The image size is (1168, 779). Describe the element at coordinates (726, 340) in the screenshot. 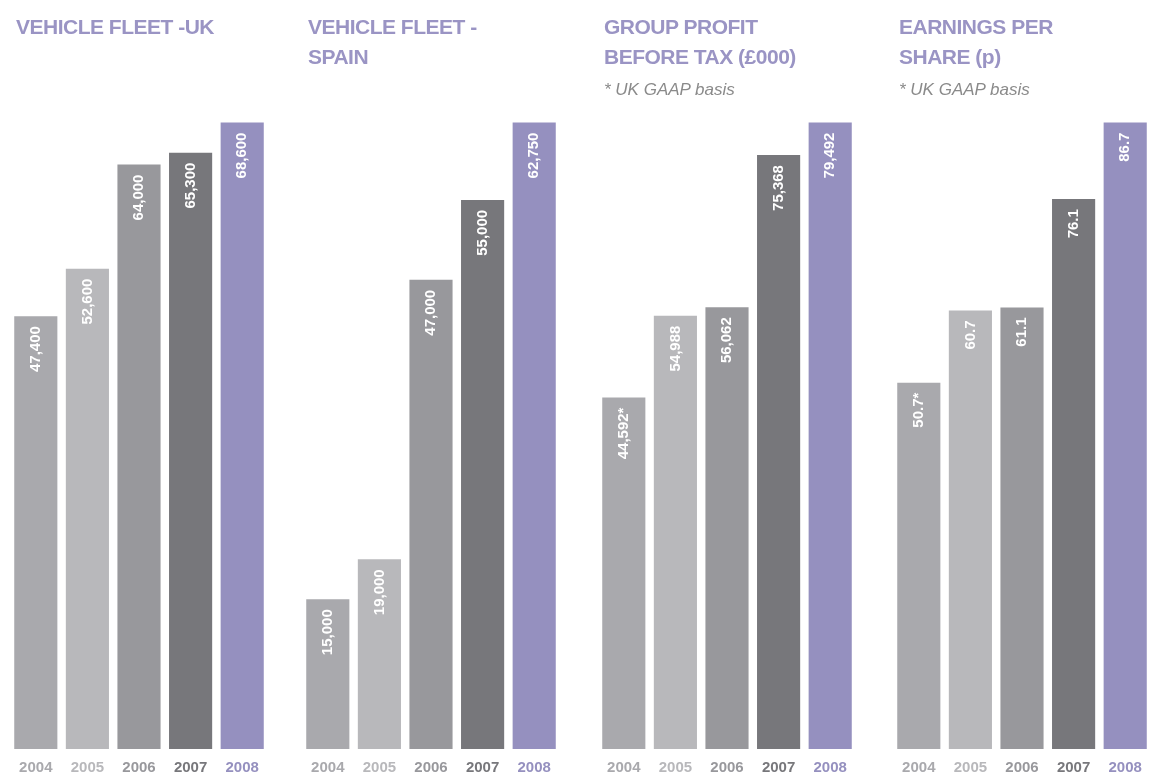

I see `data-label: 56,062` at that location.